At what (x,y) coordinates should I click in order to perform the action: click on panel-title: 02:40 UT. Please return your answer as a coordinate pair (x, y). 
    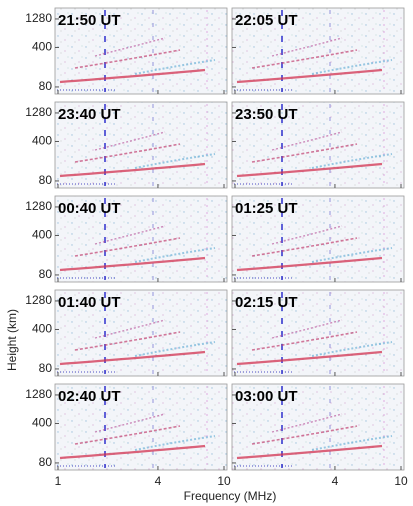
    Looking at the image, I should click on (89, 396).